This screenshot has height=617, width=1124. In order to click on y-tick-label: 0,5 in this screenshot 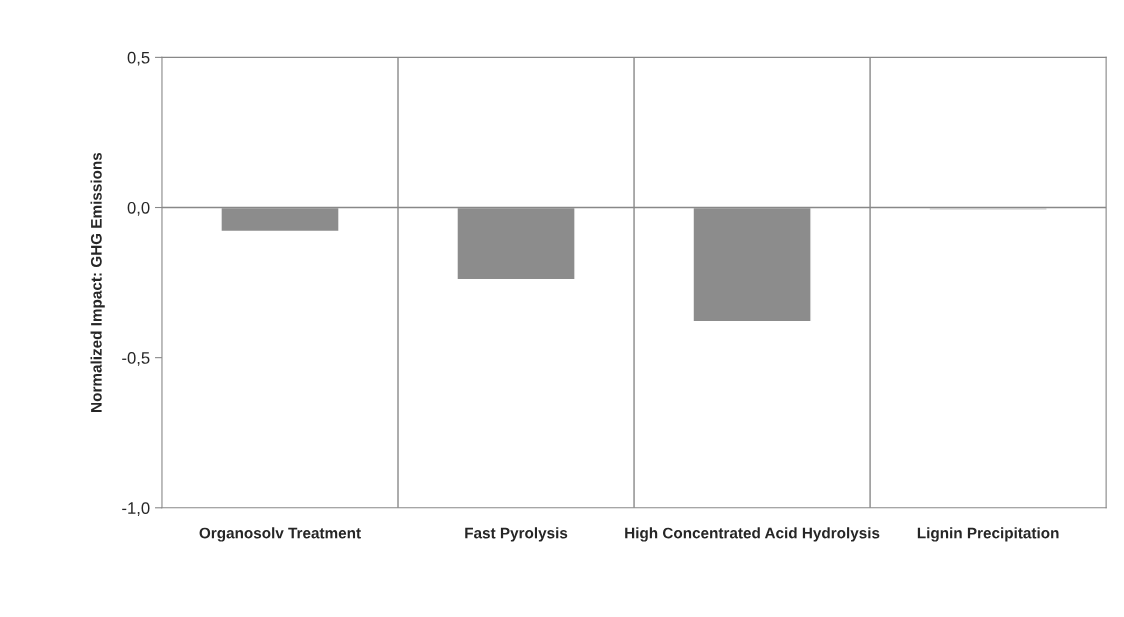, I will do `click(138, 58)`.